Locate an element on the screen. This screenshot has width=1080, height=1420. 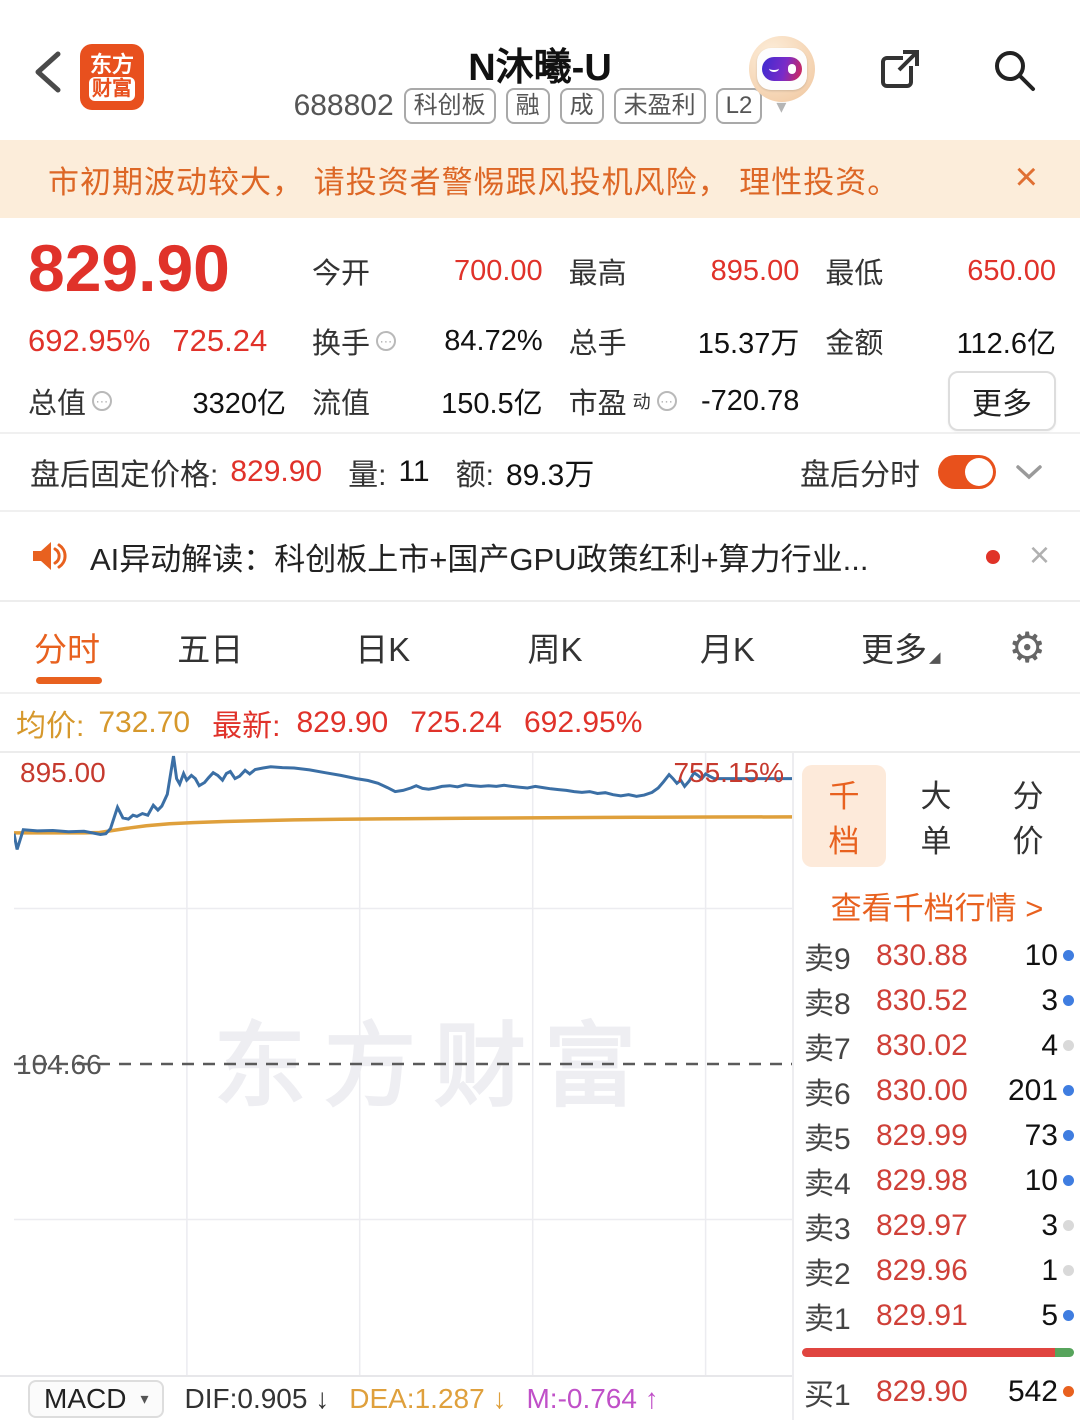
gear-icon: ⚙ is located at coordinates (1027, 647).